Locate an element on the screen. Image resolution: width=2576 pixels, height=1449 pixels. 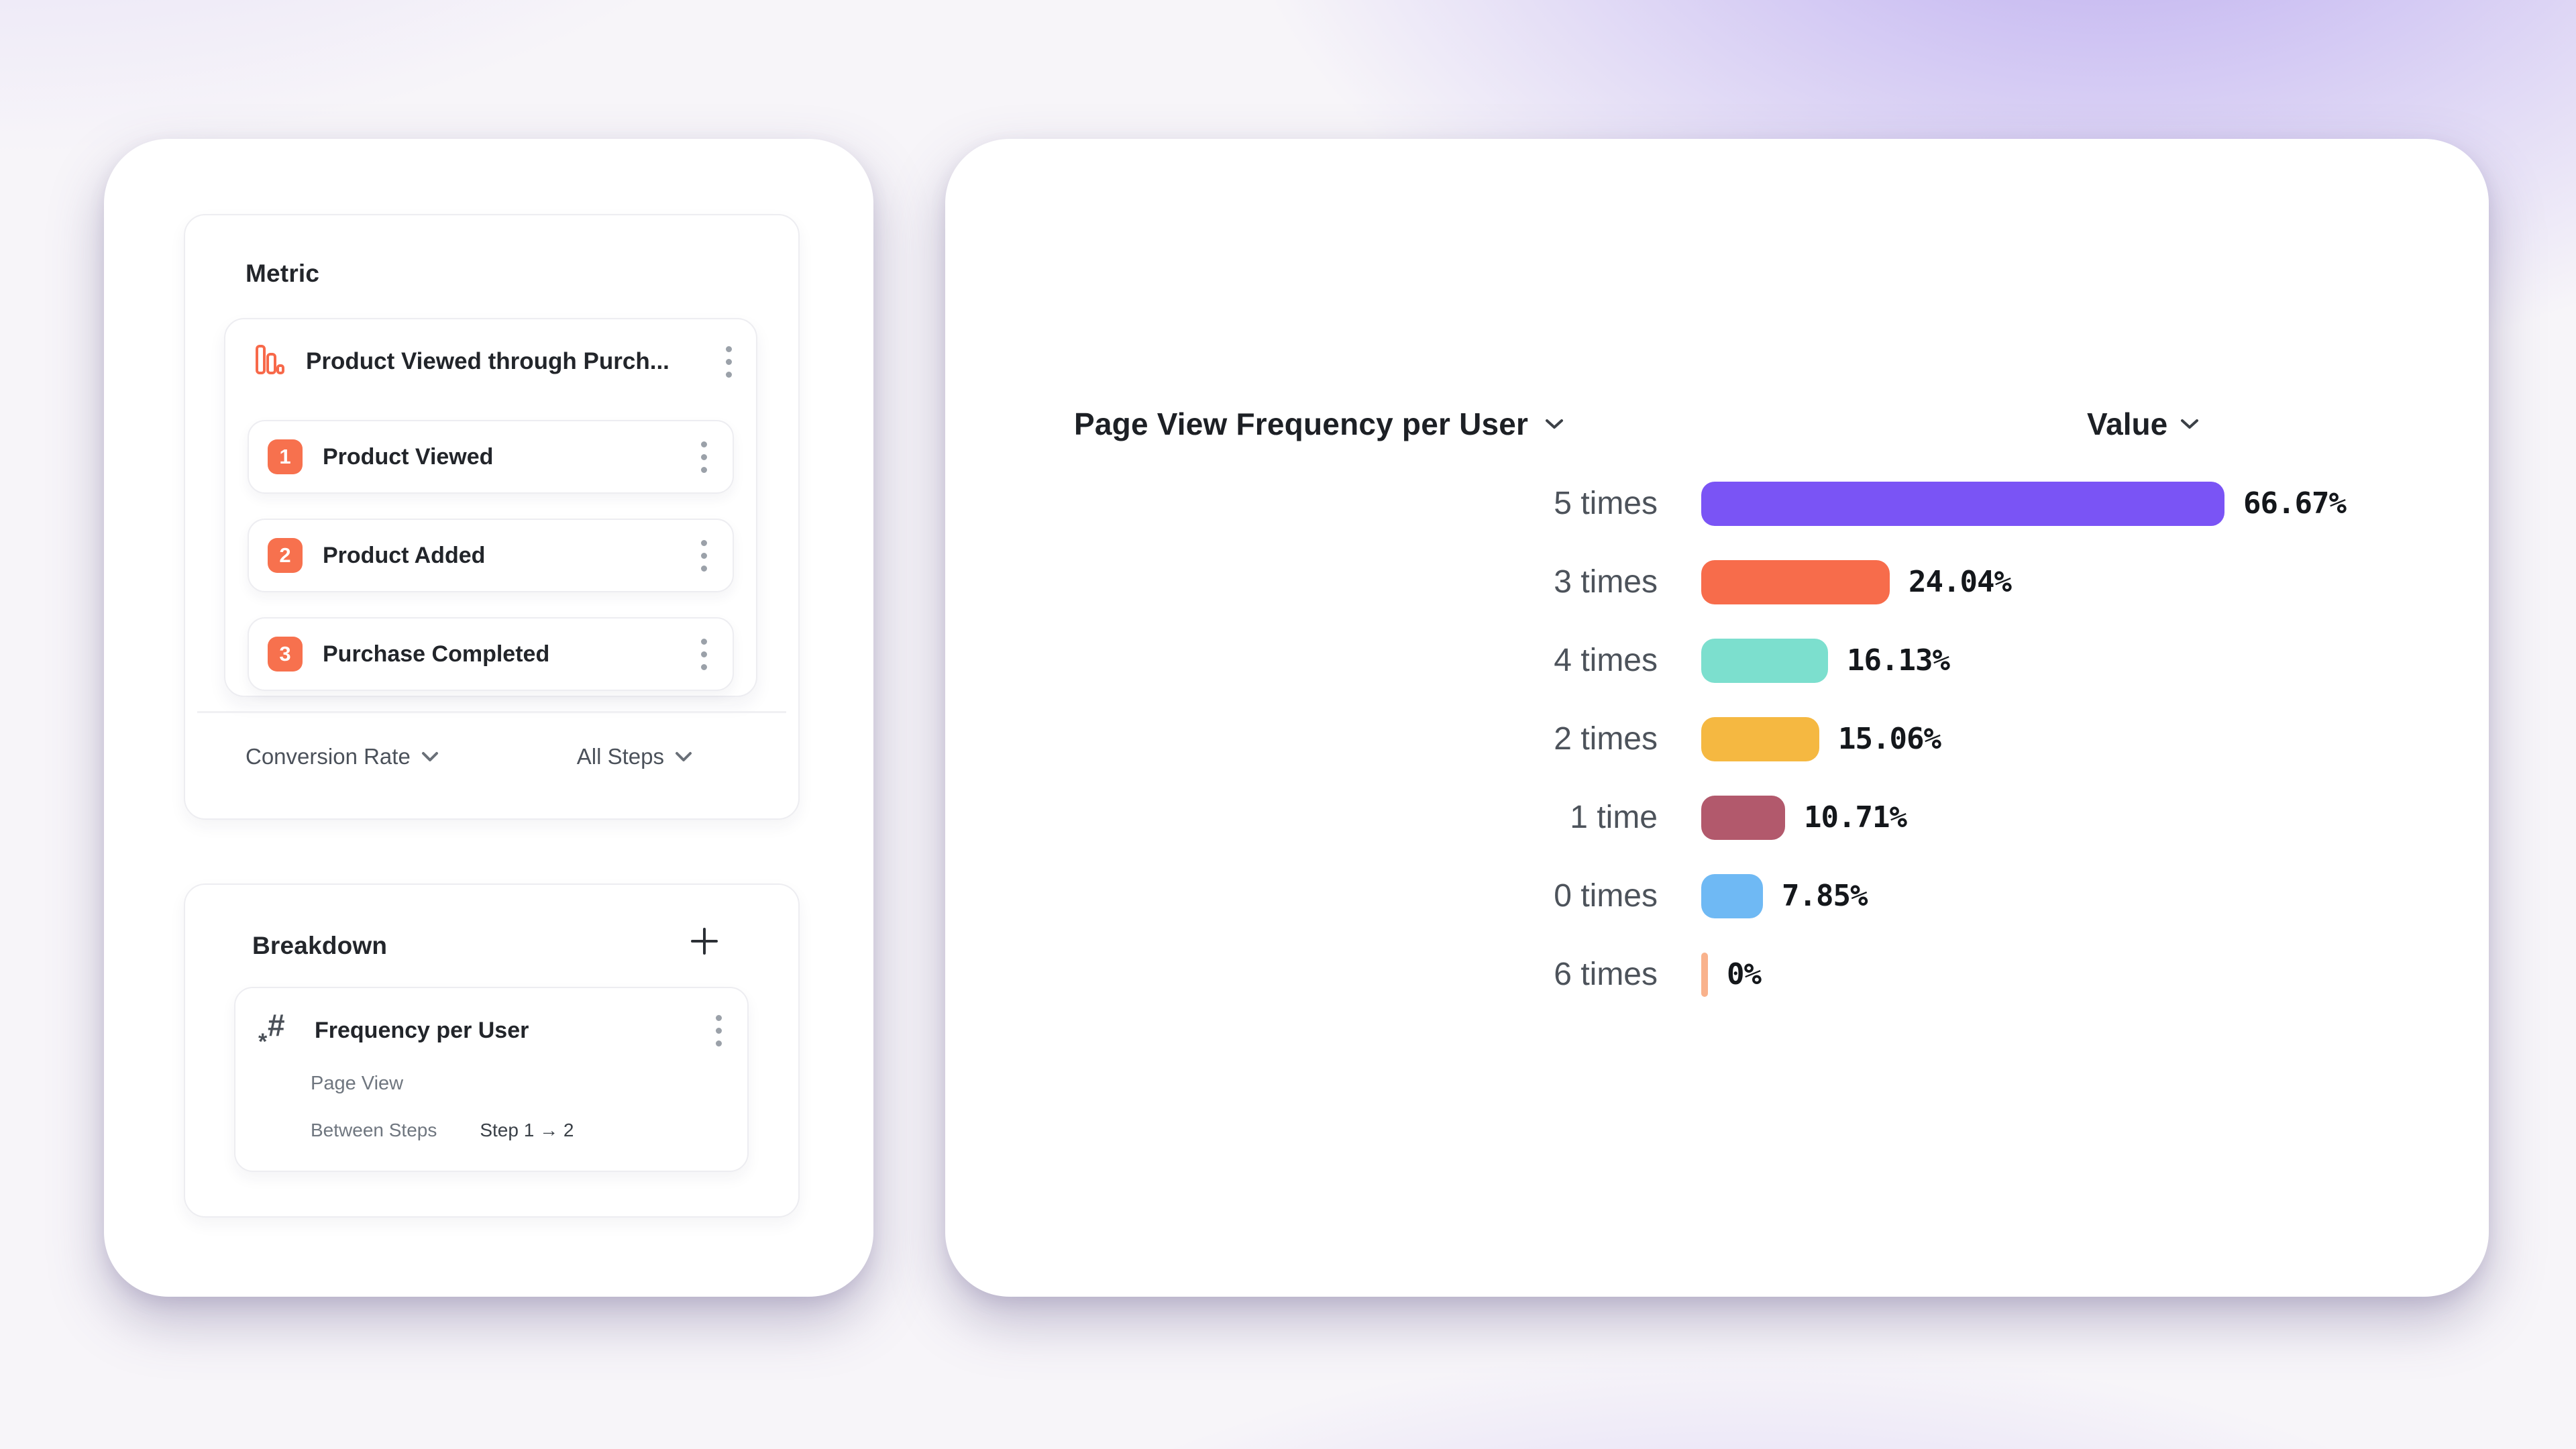
step-label: Purchase Completed is located at coordinates (436, 654).